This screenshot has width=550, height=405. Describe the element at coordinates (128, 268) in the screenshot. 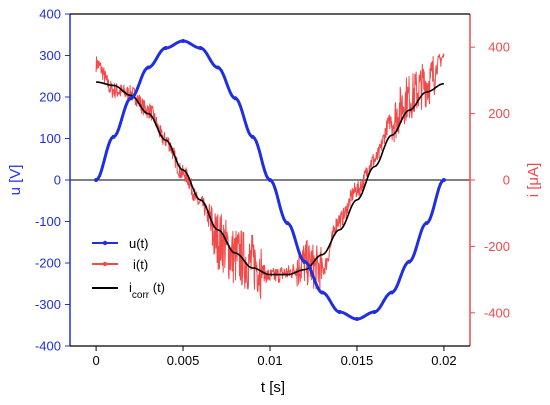

I see `legend: u(t) i(t) icorr (t)` at that location.